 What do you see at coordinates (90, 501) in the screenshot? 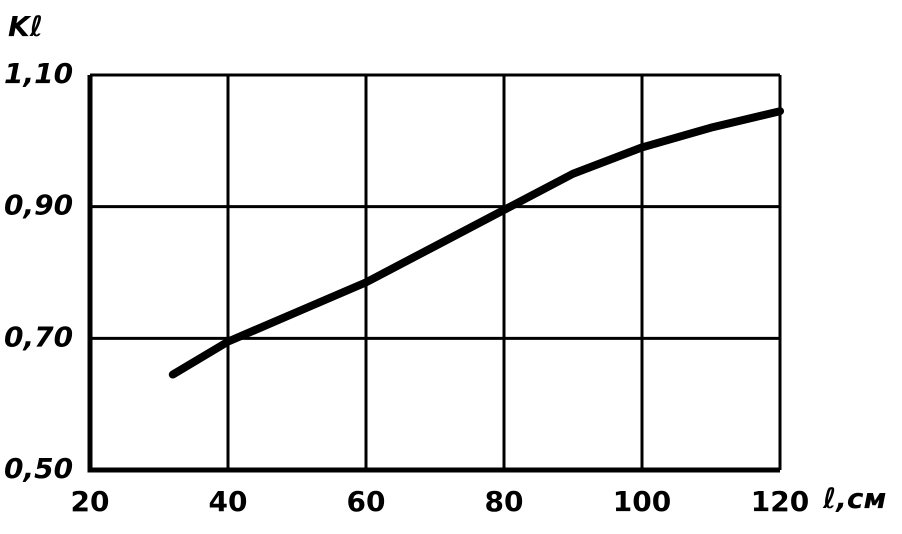
I see `x-tick-label: 20` at bounding box center [90, 501].